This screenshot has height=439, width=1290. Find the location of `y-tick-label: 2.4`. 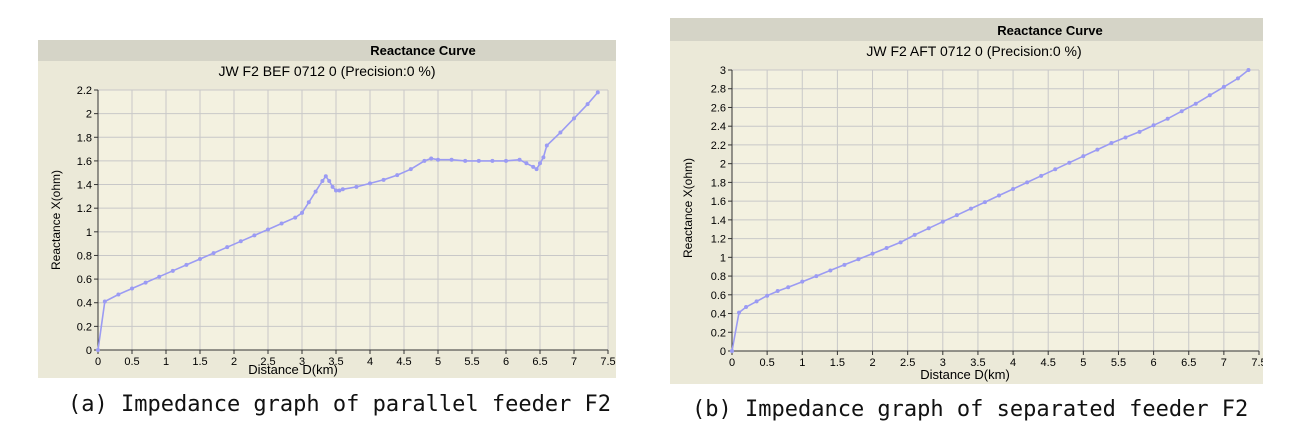

y-tick-label: 2.4 is located at coordinates (718, 127).